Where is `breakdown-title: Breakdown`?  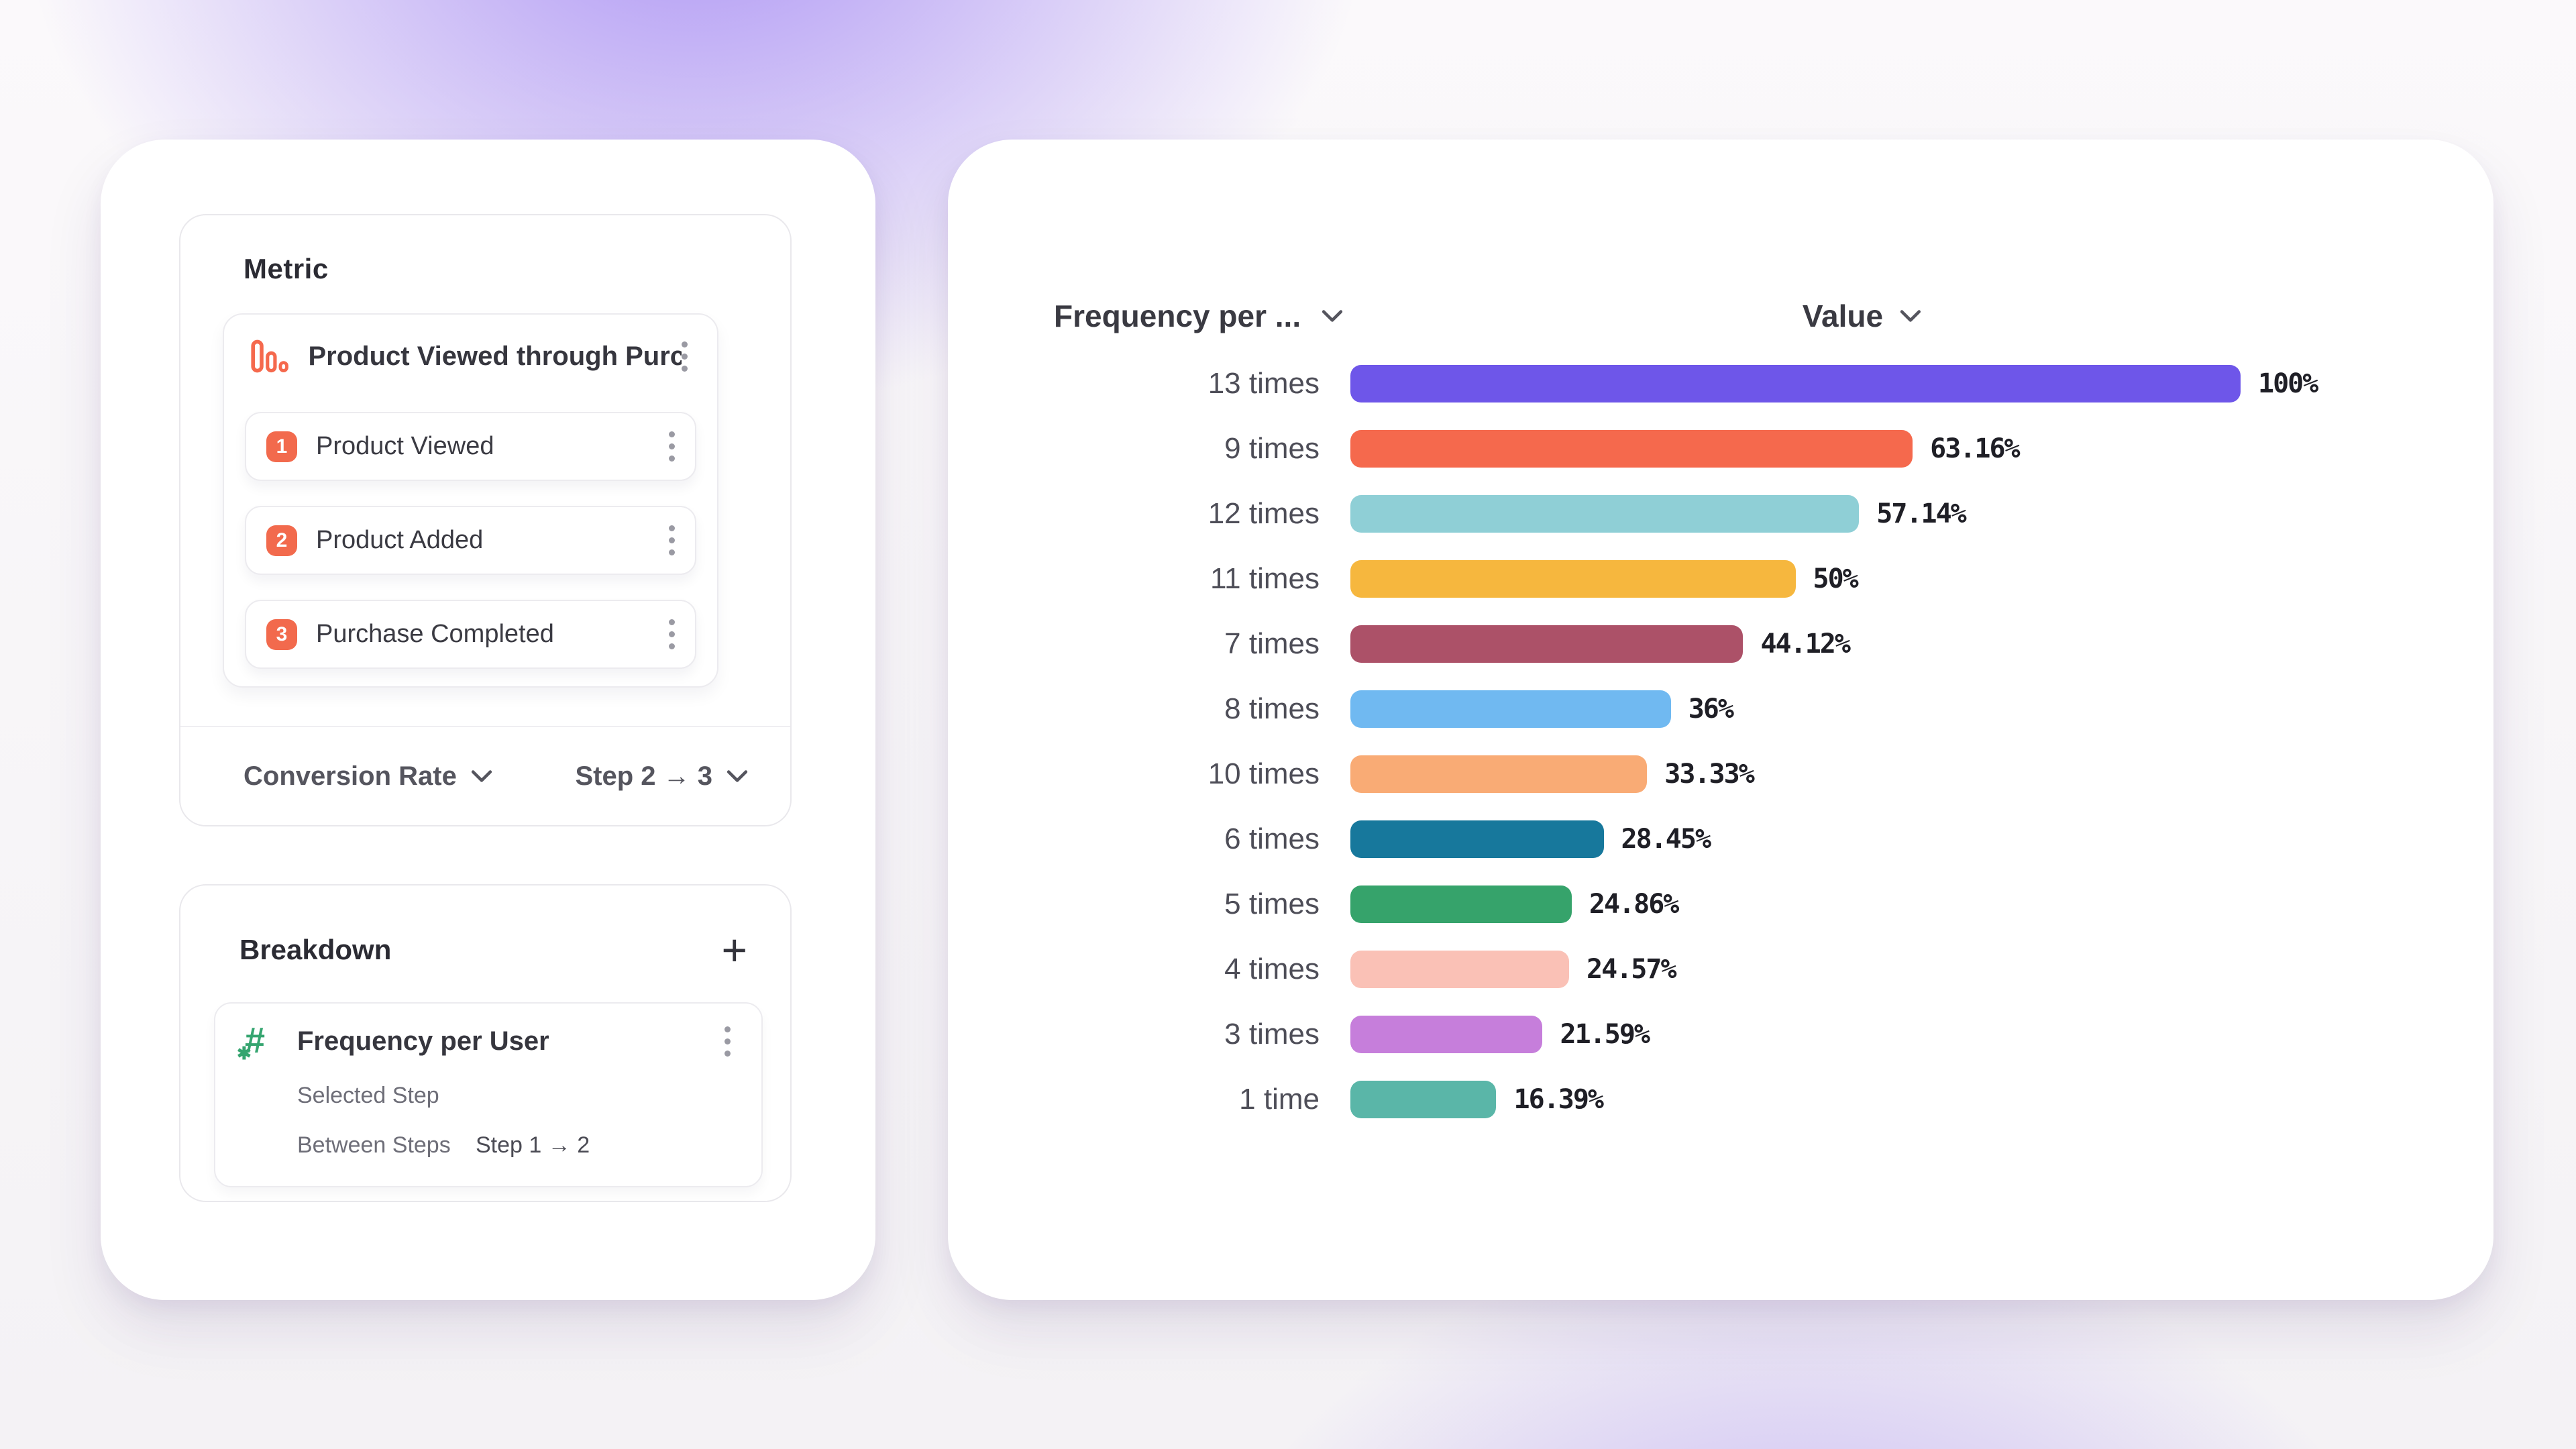
breakdown-title: Breakdown is located at coordinates (315, 949).